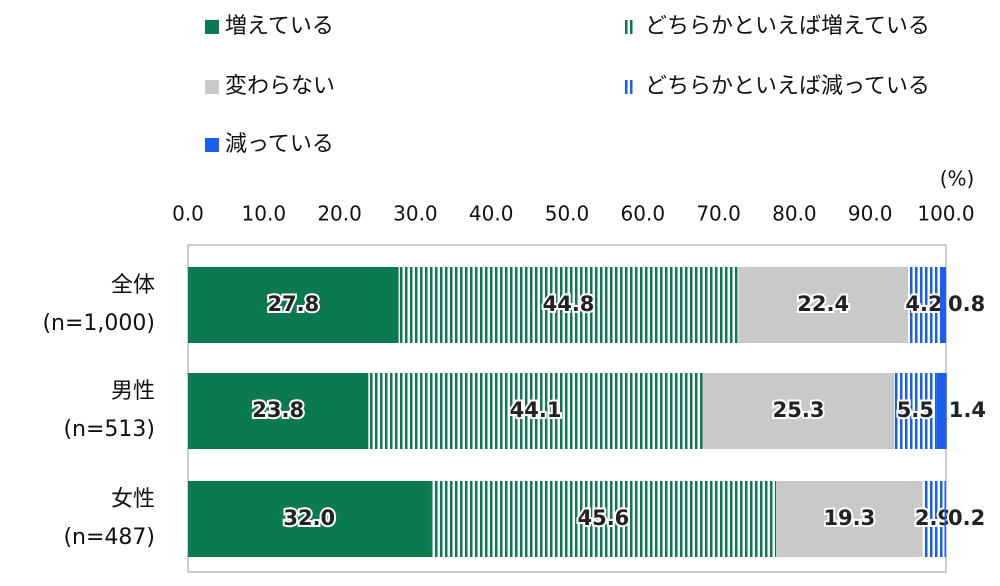  I want to click on legend-label: 増えている, so click(279, 26).